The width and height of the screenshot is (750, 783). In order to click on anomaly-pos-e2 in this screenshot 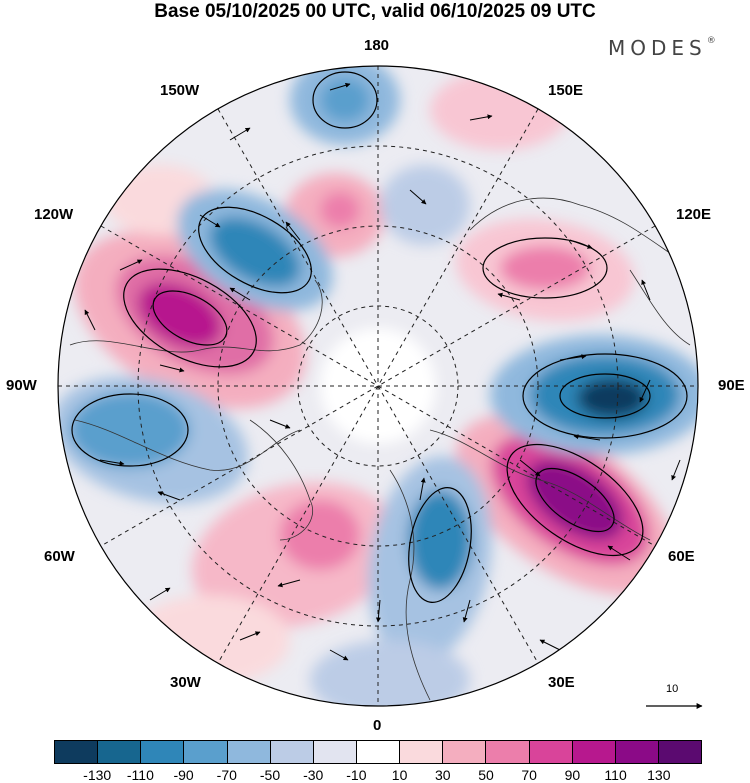, I will do `click(340, 210)`.